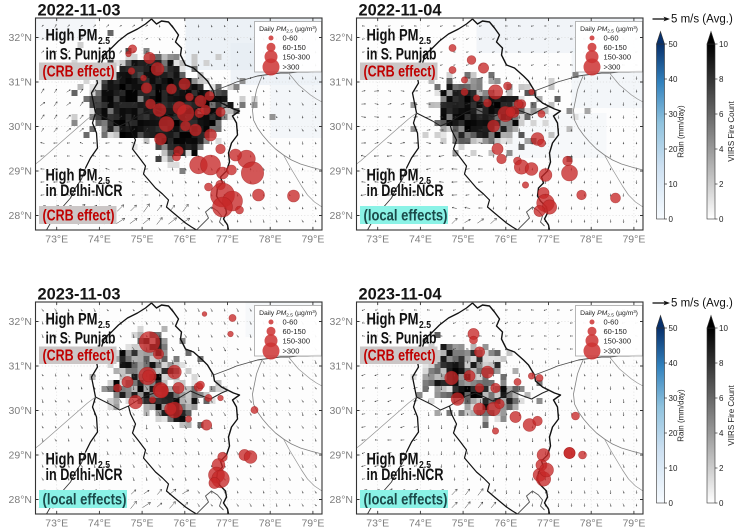  What do you see at coordinates (401, 294) in the screenshot?
I see `svg-text: 2023-11-04` at bounding box center [401, 294].